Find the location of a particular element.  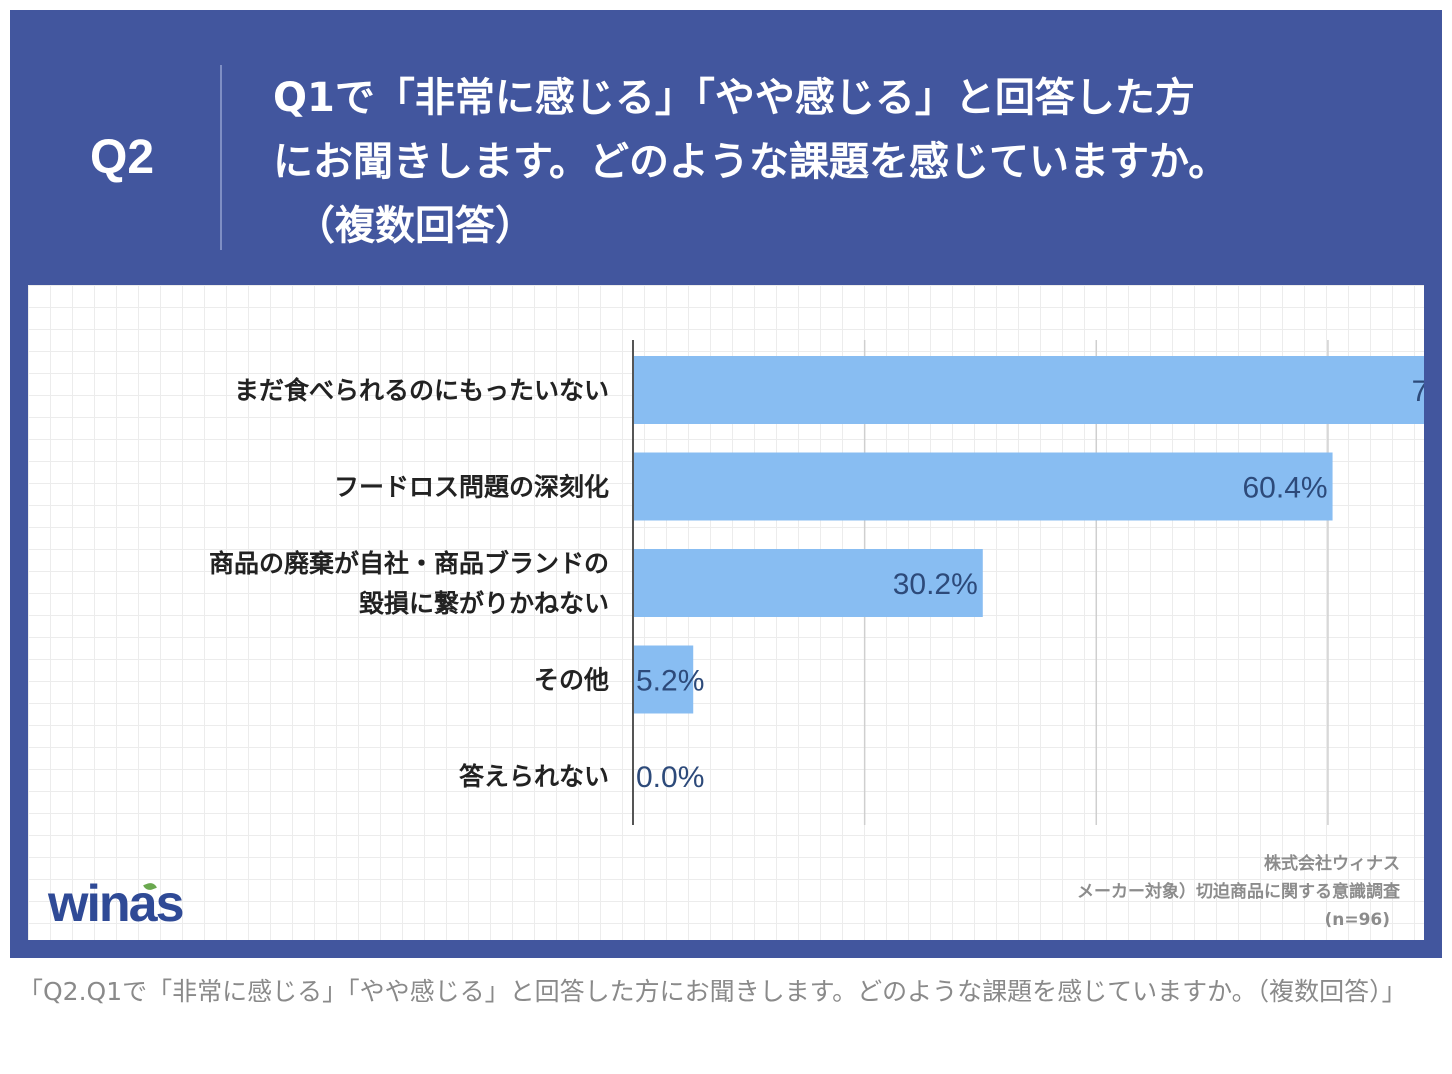

source-note: 株式会社ウィナス メーカー対象）切迫商品に関する意識調査 (n=96) is located at coordinates (1238, 892).